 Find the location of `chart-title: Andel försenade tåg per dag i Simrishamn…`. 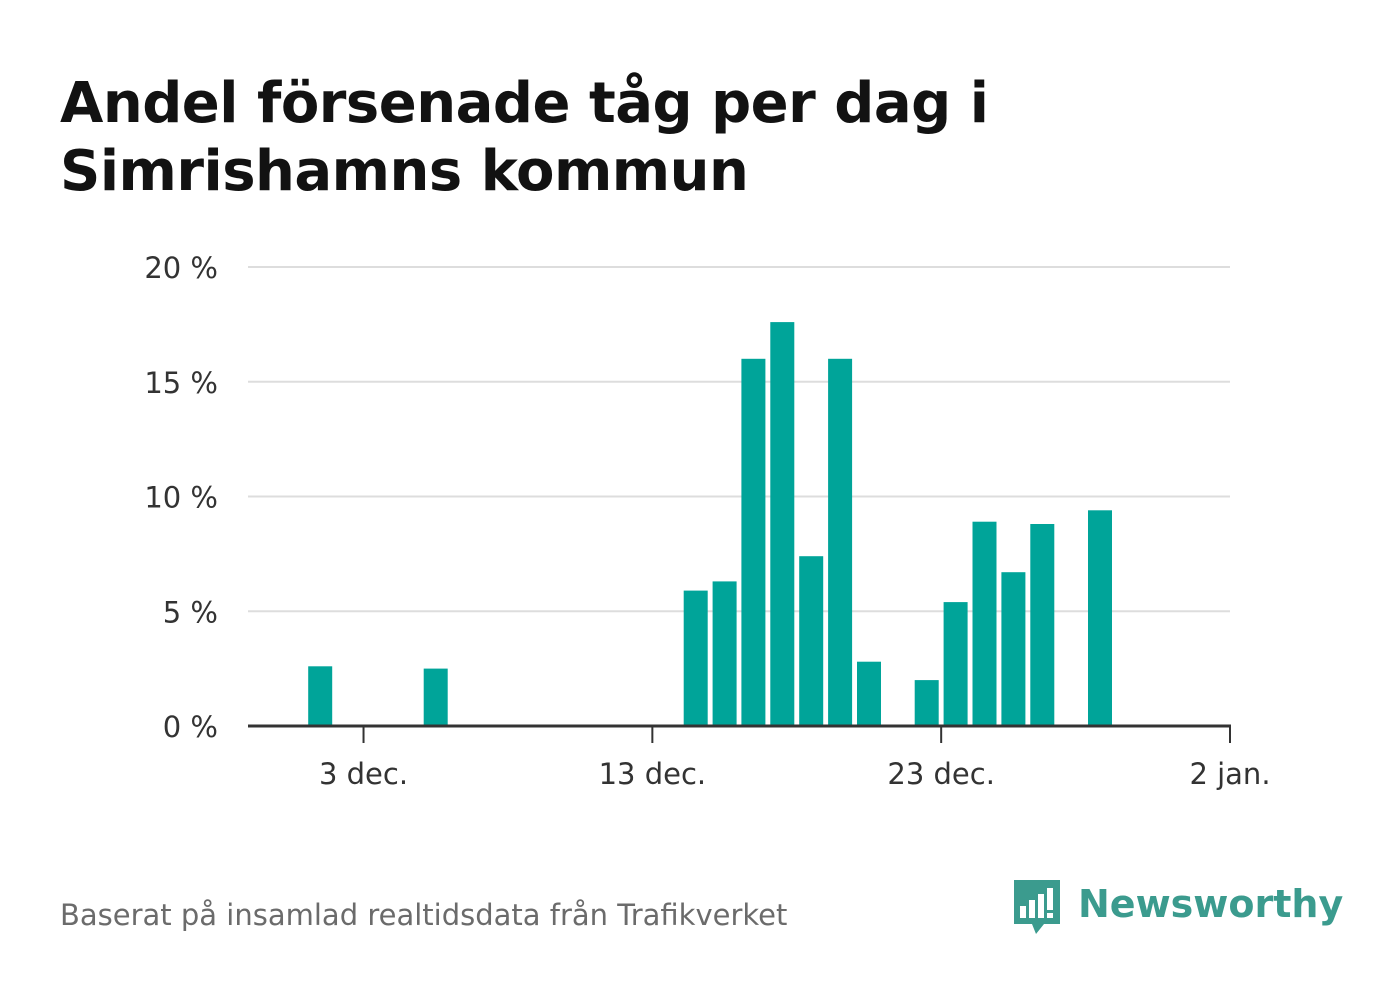

chart-title: Andel försenade tåg per dag i Simrishamn… is located at coordinates (524, 137).